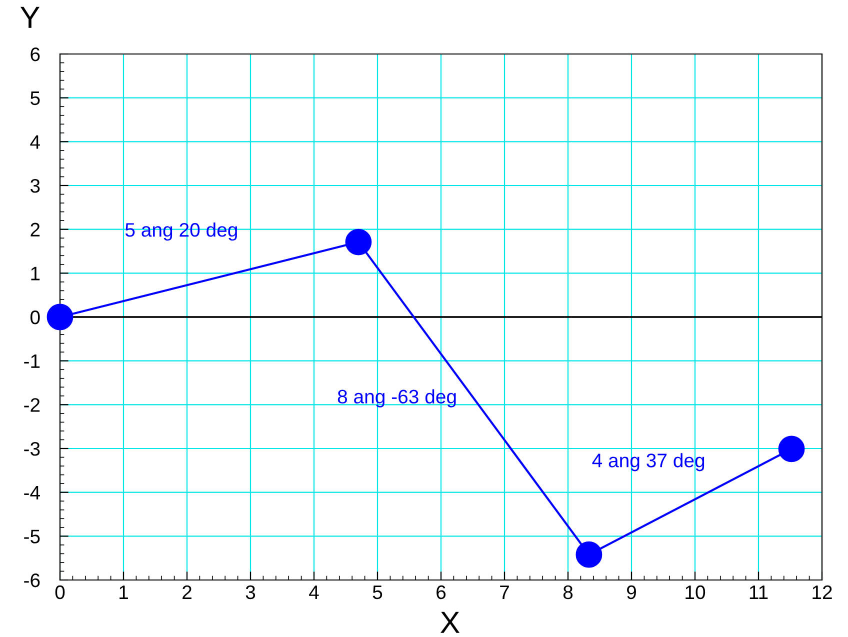 This screenshot has height=637, width=848. I want to click on x-tick-label: 3, so click(251, 592).